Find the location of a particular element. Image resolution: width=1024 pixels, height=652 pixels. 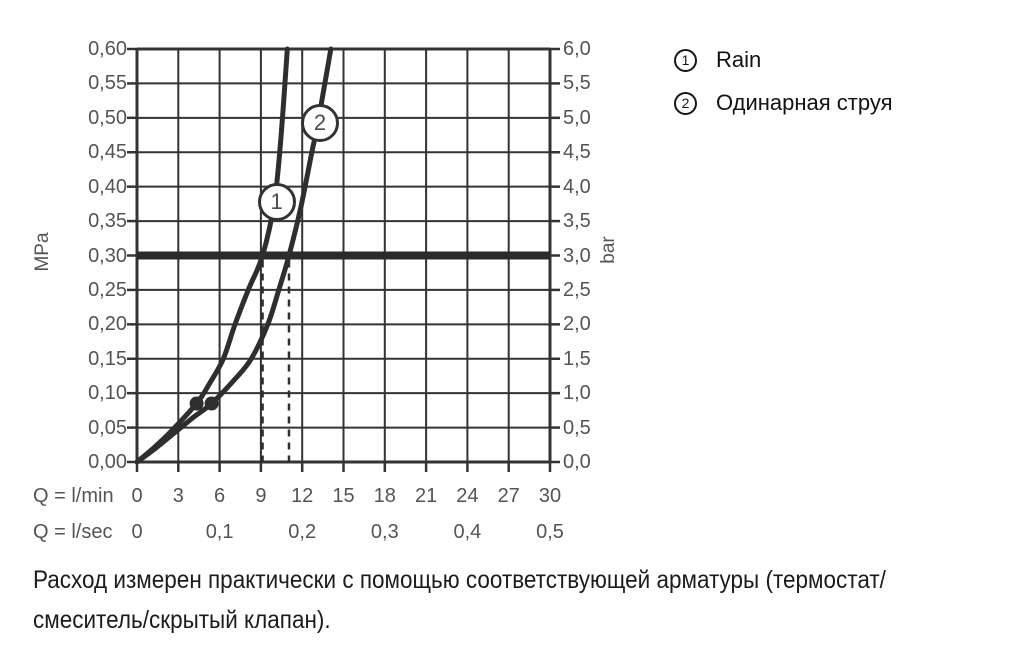

y-left-tick-label: 0,15 is located at coordinates (107, 358).